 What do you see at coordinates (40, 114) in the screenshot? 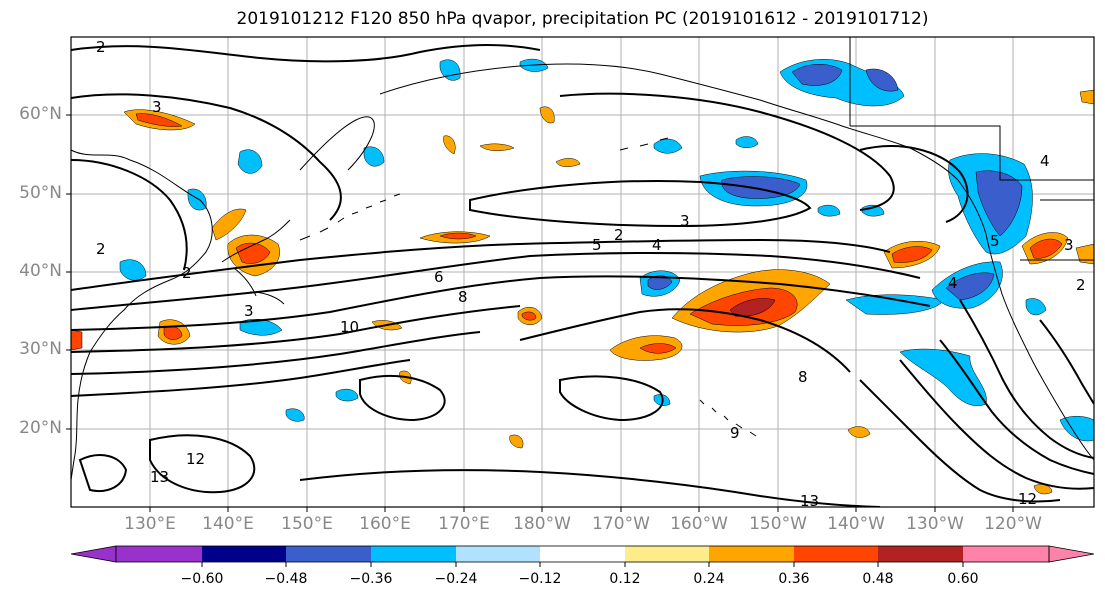
I see `lat-label: 60°N` at bounding box center [40, 114].